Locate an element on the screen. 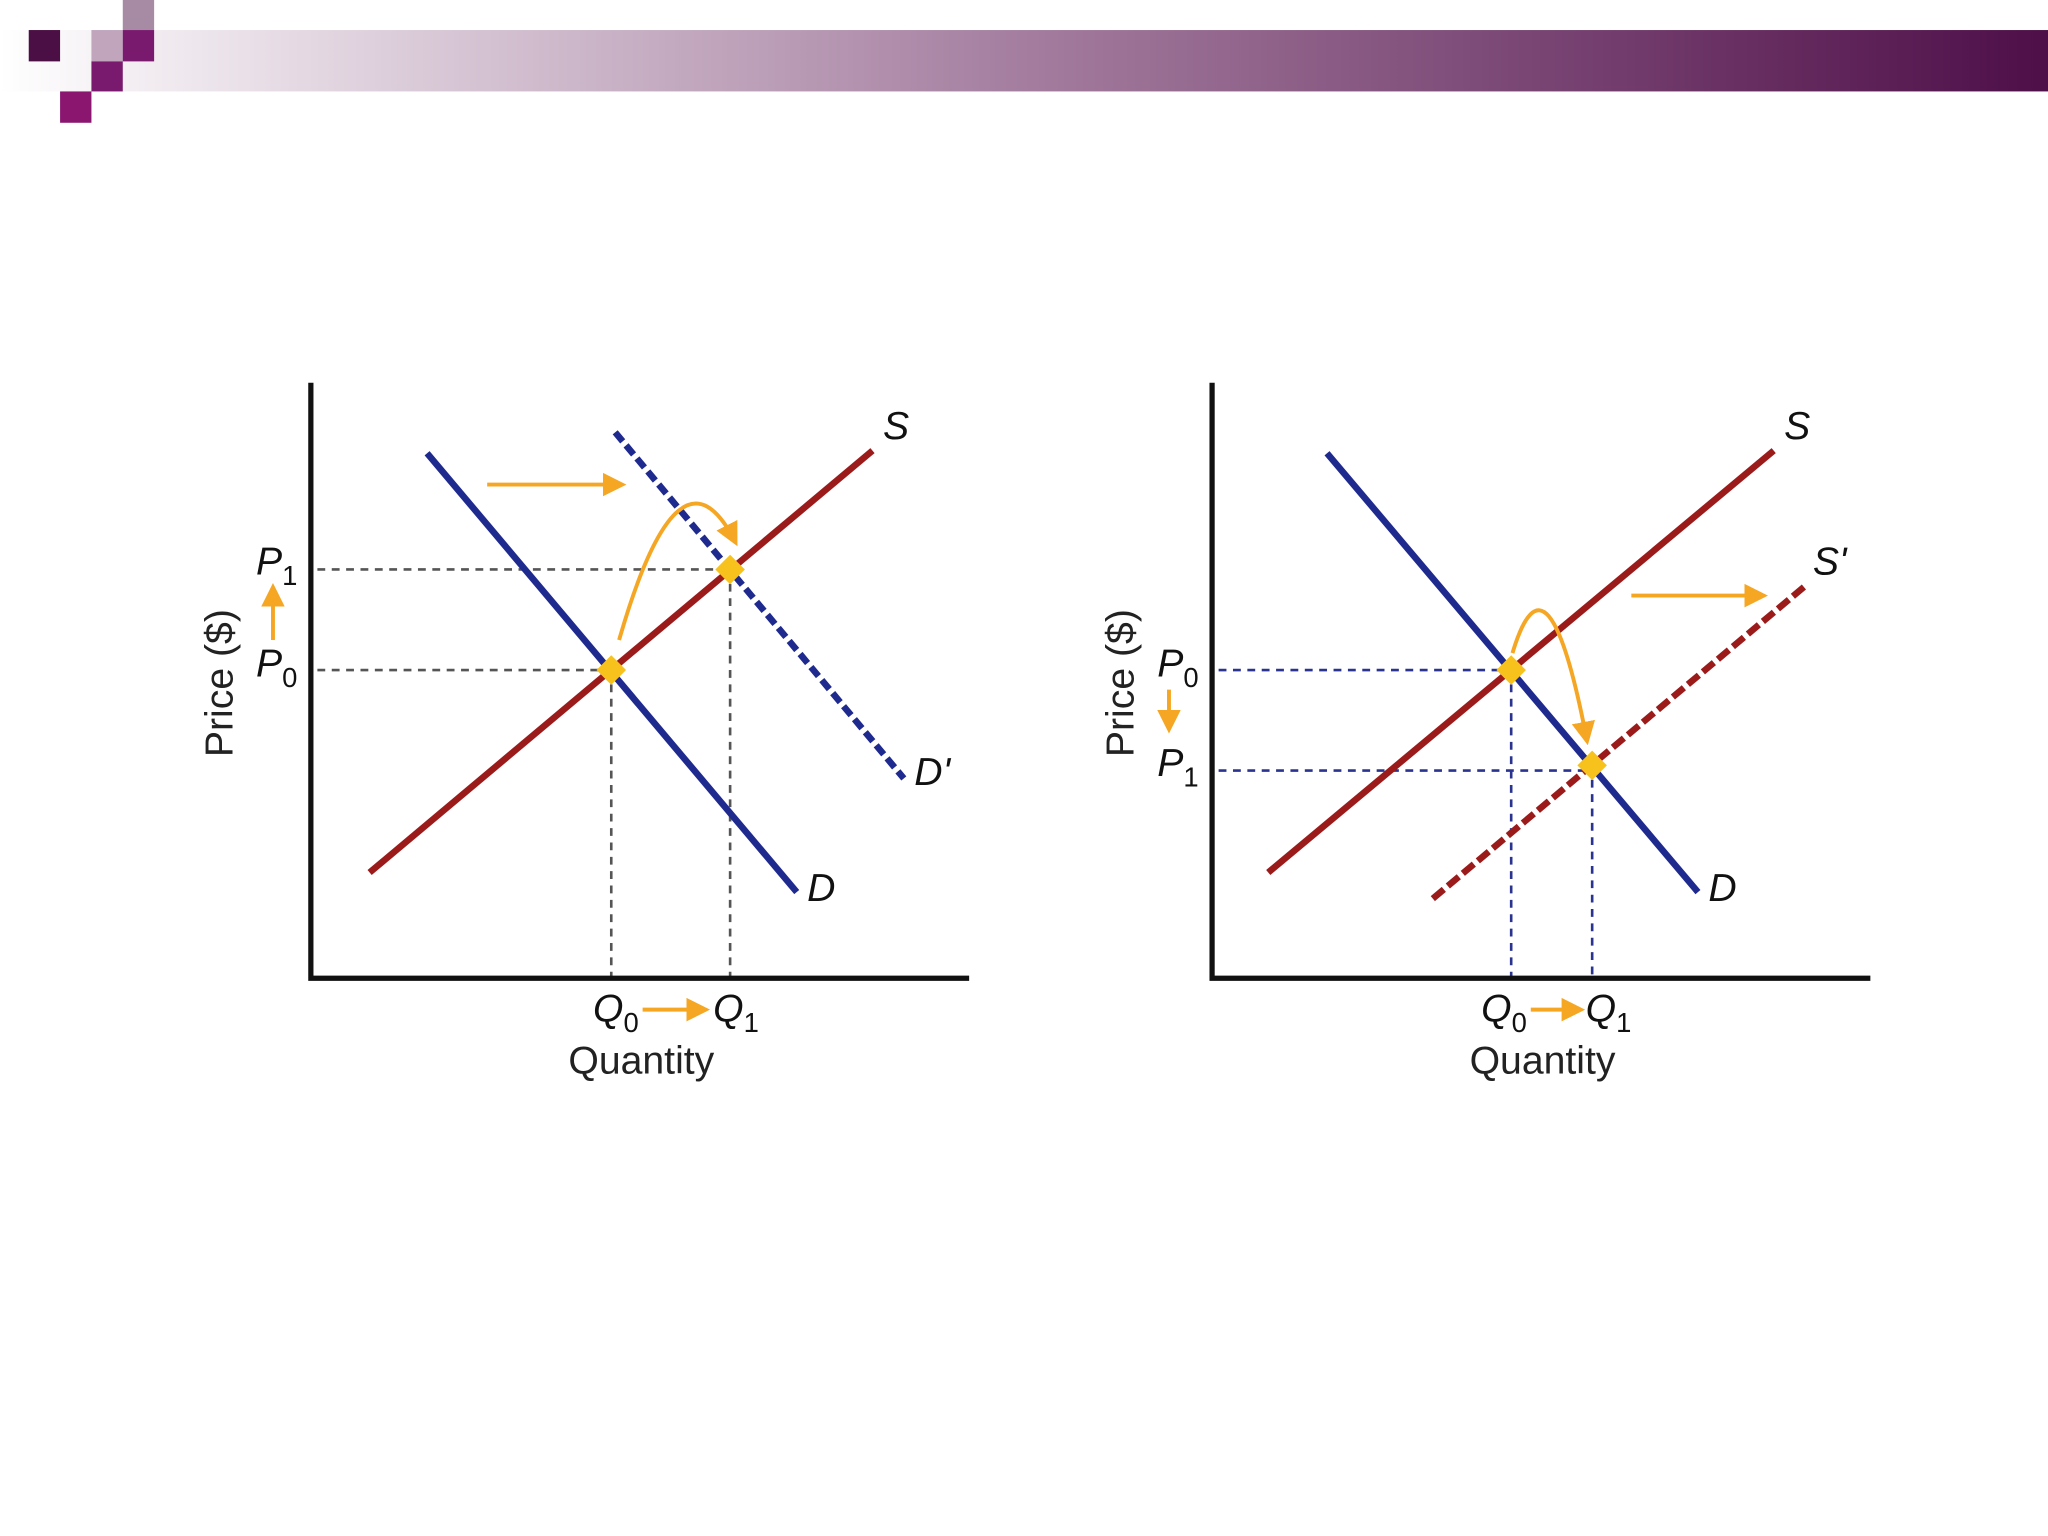  header is located at coordinates (1024, 61).